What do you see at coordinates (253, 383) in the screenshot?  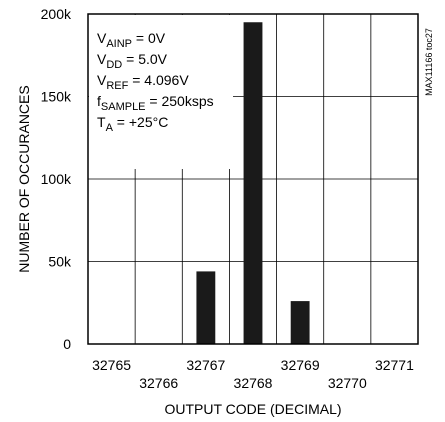 I see `x-tick-label: 32768` at bounding box center [253, 383].